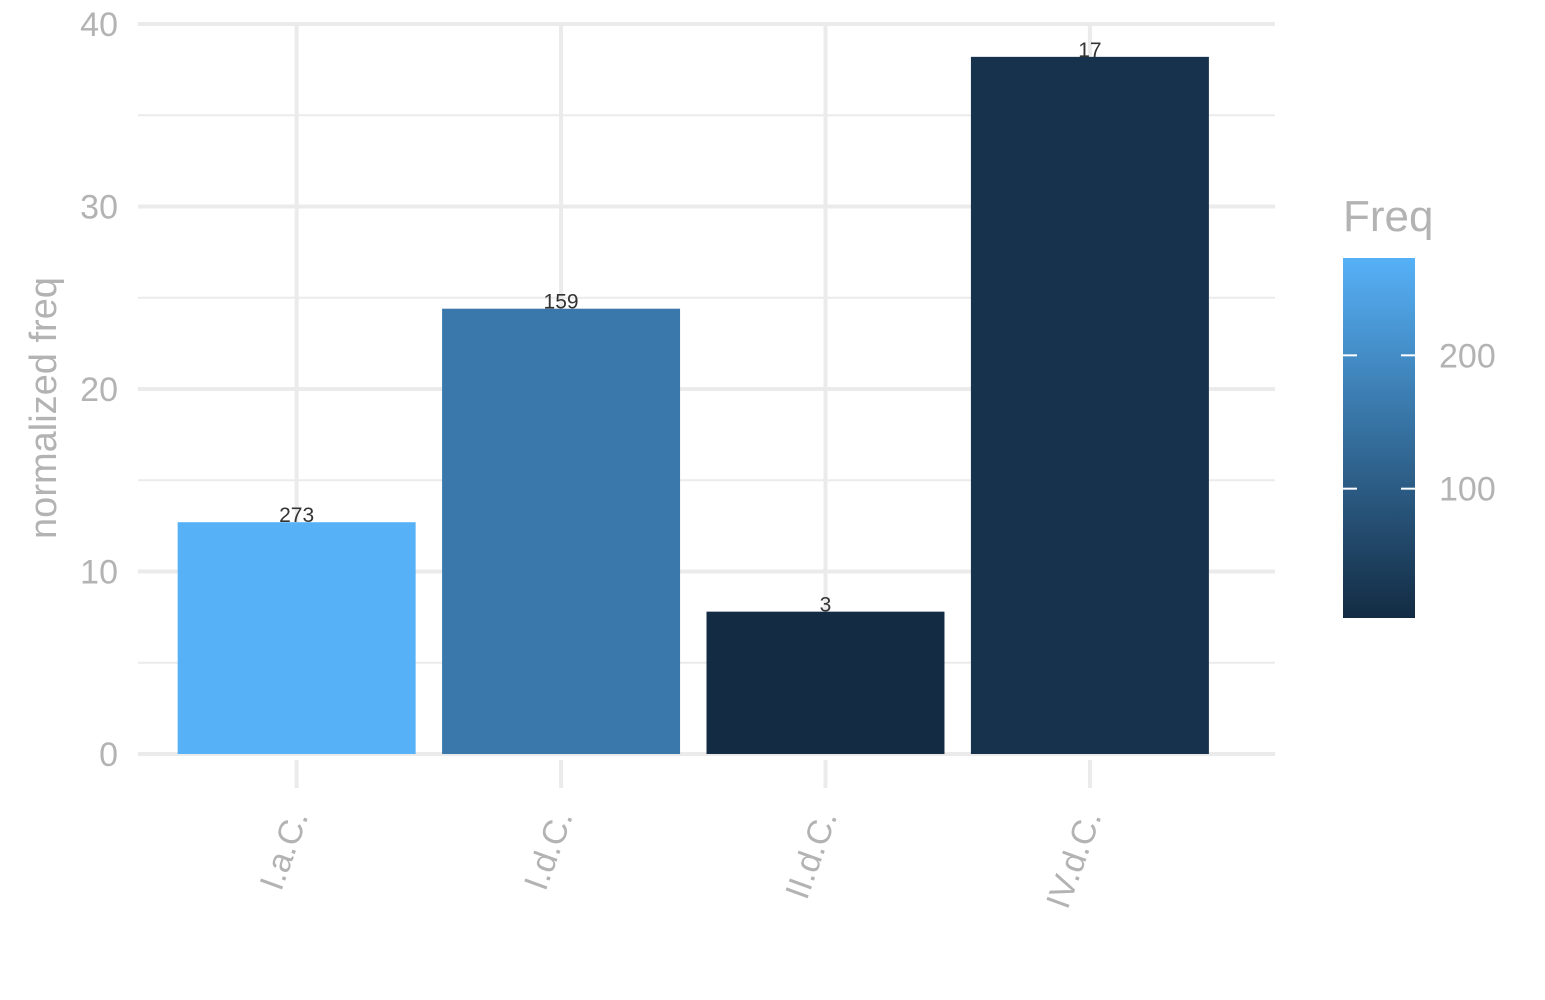 This screenshot has height=1000, width=1545. What do you see at coordinates (826, 605) in the screenshot?
I see `bar-value-label: 3` at bounding box center [826, 605].